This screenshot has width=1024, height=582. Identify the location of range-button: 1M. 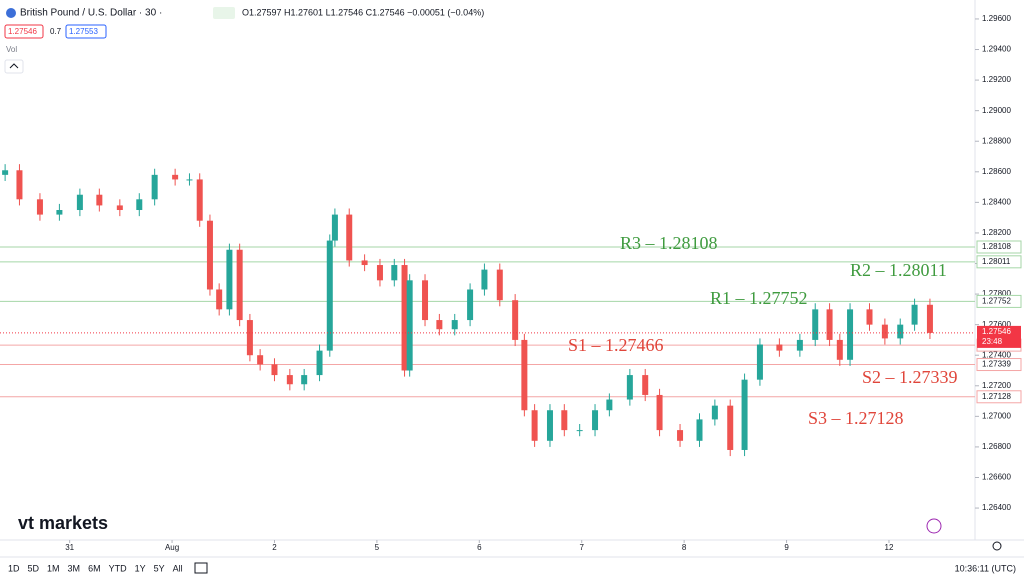
(53, 568).